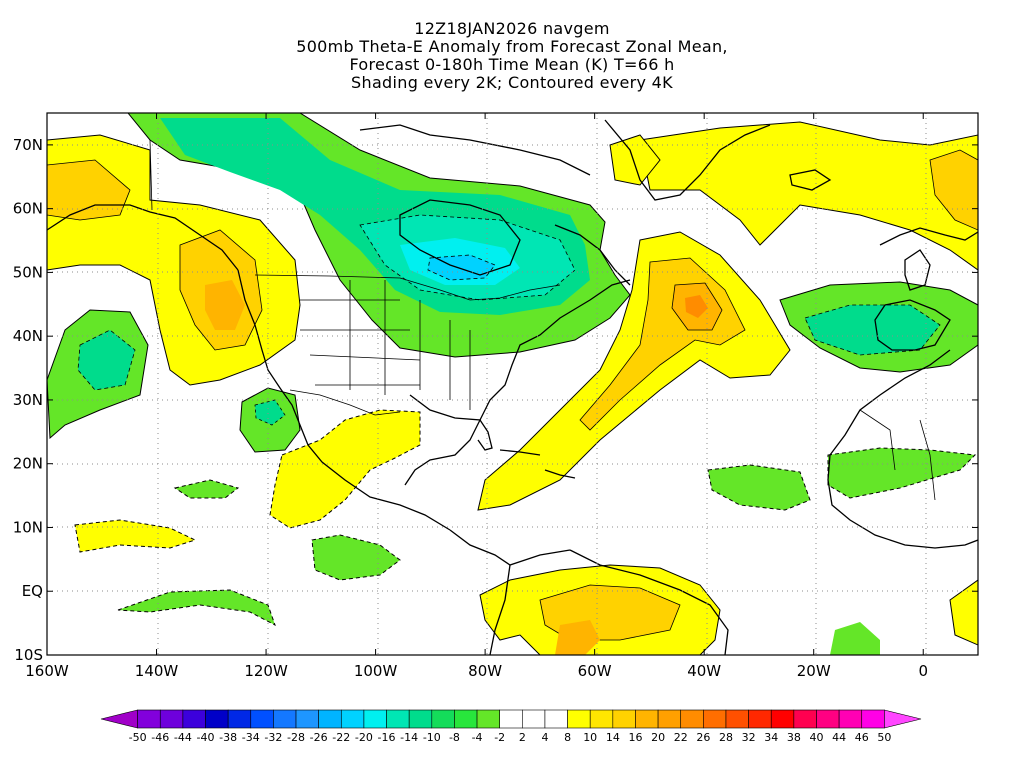  I want to click on lon-tick-label: 60W, so click(595, 671).